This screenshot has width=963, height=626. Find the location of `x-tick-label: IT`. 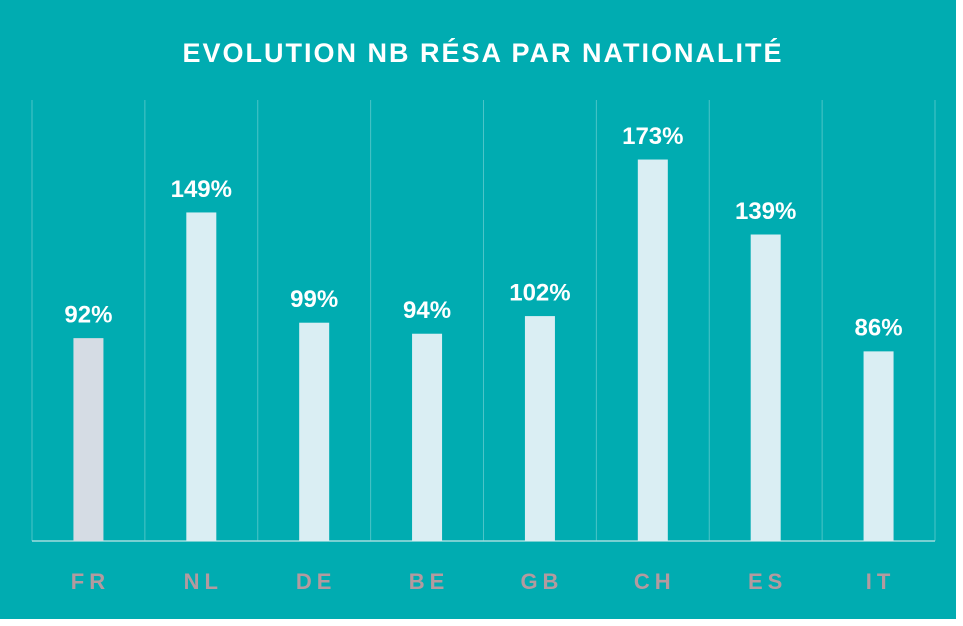

x-tick-label: IT is located at coordinates (881, 581).